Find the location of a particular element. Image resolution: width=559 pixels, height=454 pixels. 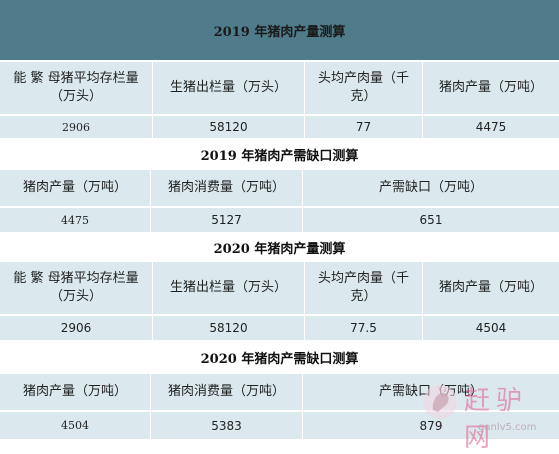

table-value-row: 4504 5383 879 is located at coordinates (279, 425).